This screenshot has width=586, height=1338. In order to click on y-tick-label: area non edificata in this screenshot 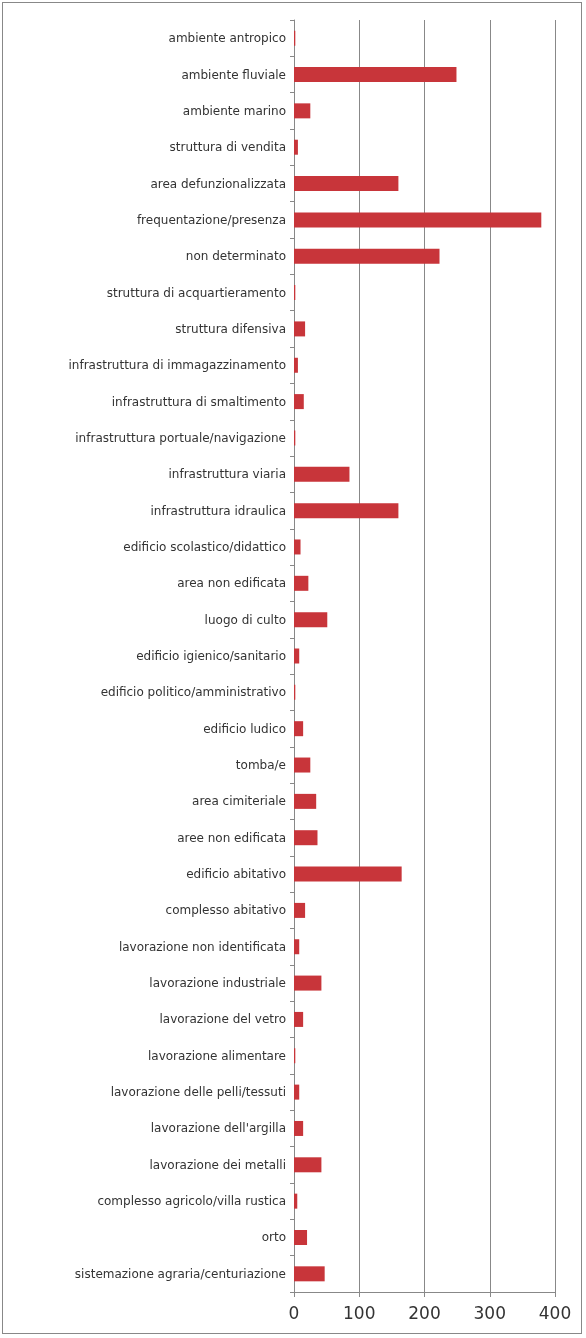, I will do `click(231, 583)`.